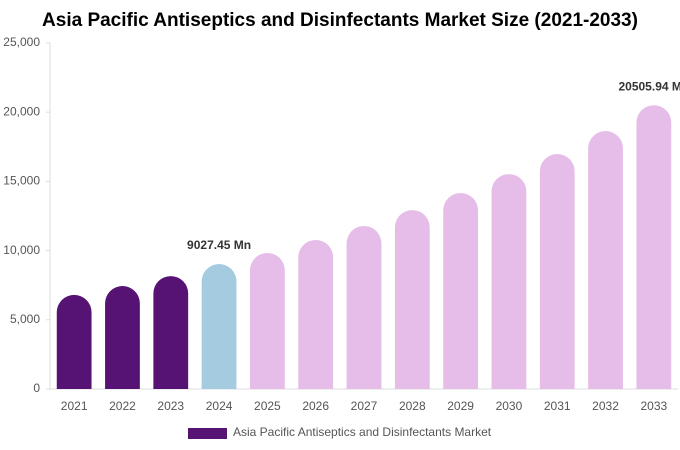  I want to click on x-tick-label: 2025, so click(267, 406).